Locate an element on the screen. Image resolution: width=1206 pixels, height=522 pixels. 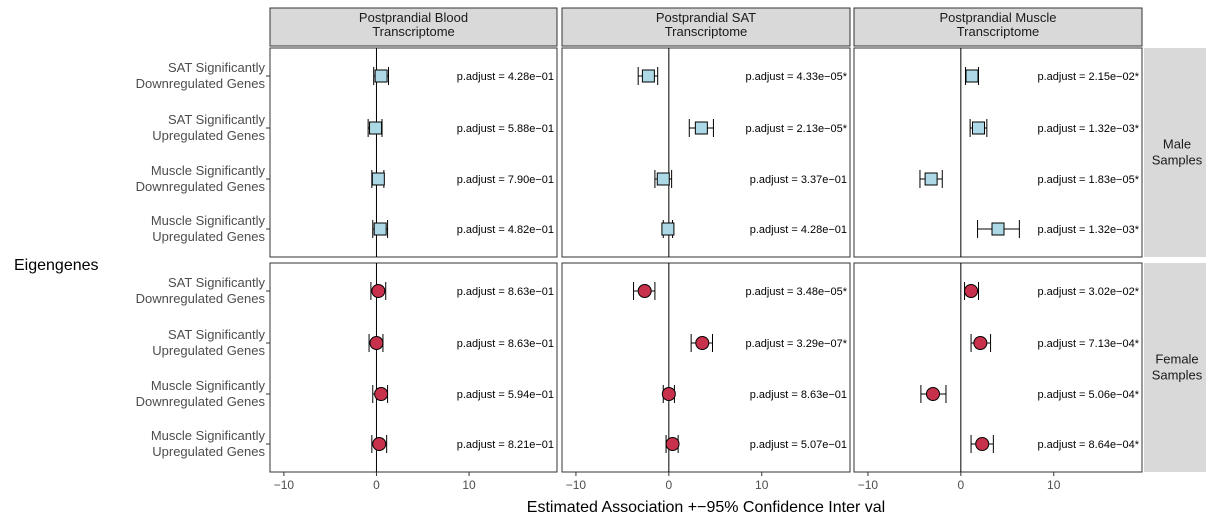
p-adjust-label: p.adjust = 8.21e−01 is located at coordinates (505, 445).